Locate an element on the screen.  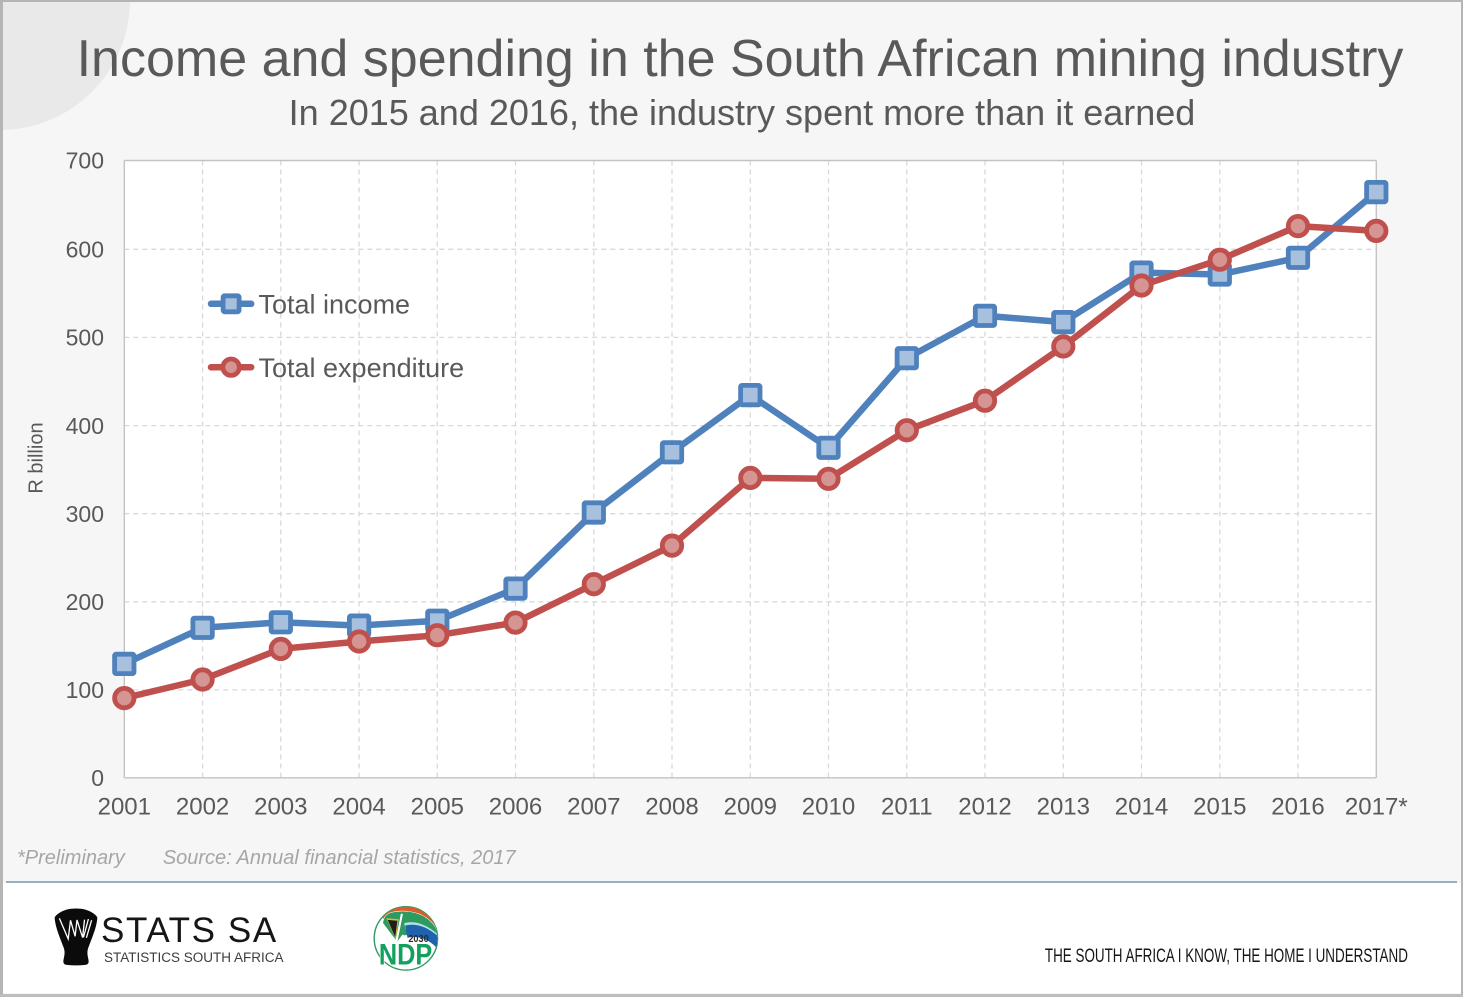
svg-text: 2009 is located at coordinates (750, 807).